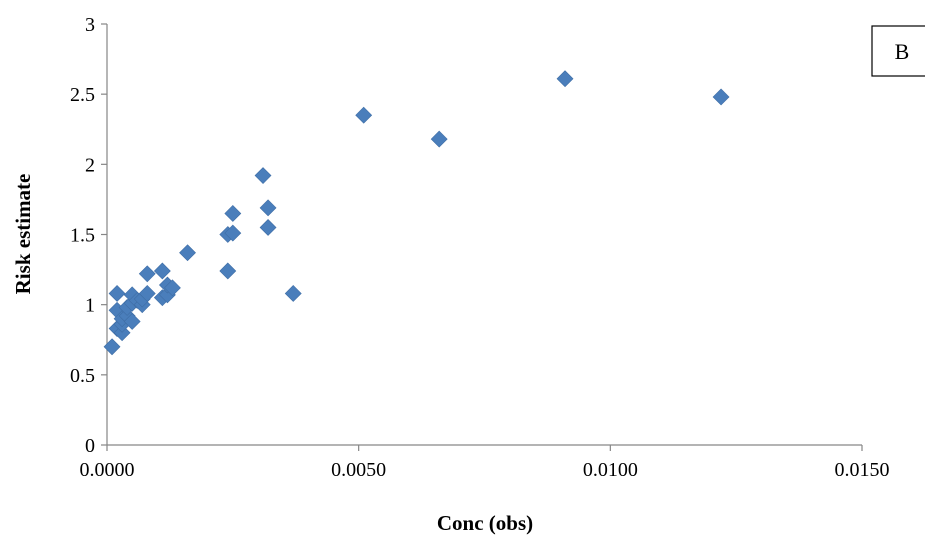 This screenshot has width=925, height=536. What do you see at coordinates (23, 234) in the screenshot?
I see `y-axis-title: Risk estimate` at bounding box center [23, 234].